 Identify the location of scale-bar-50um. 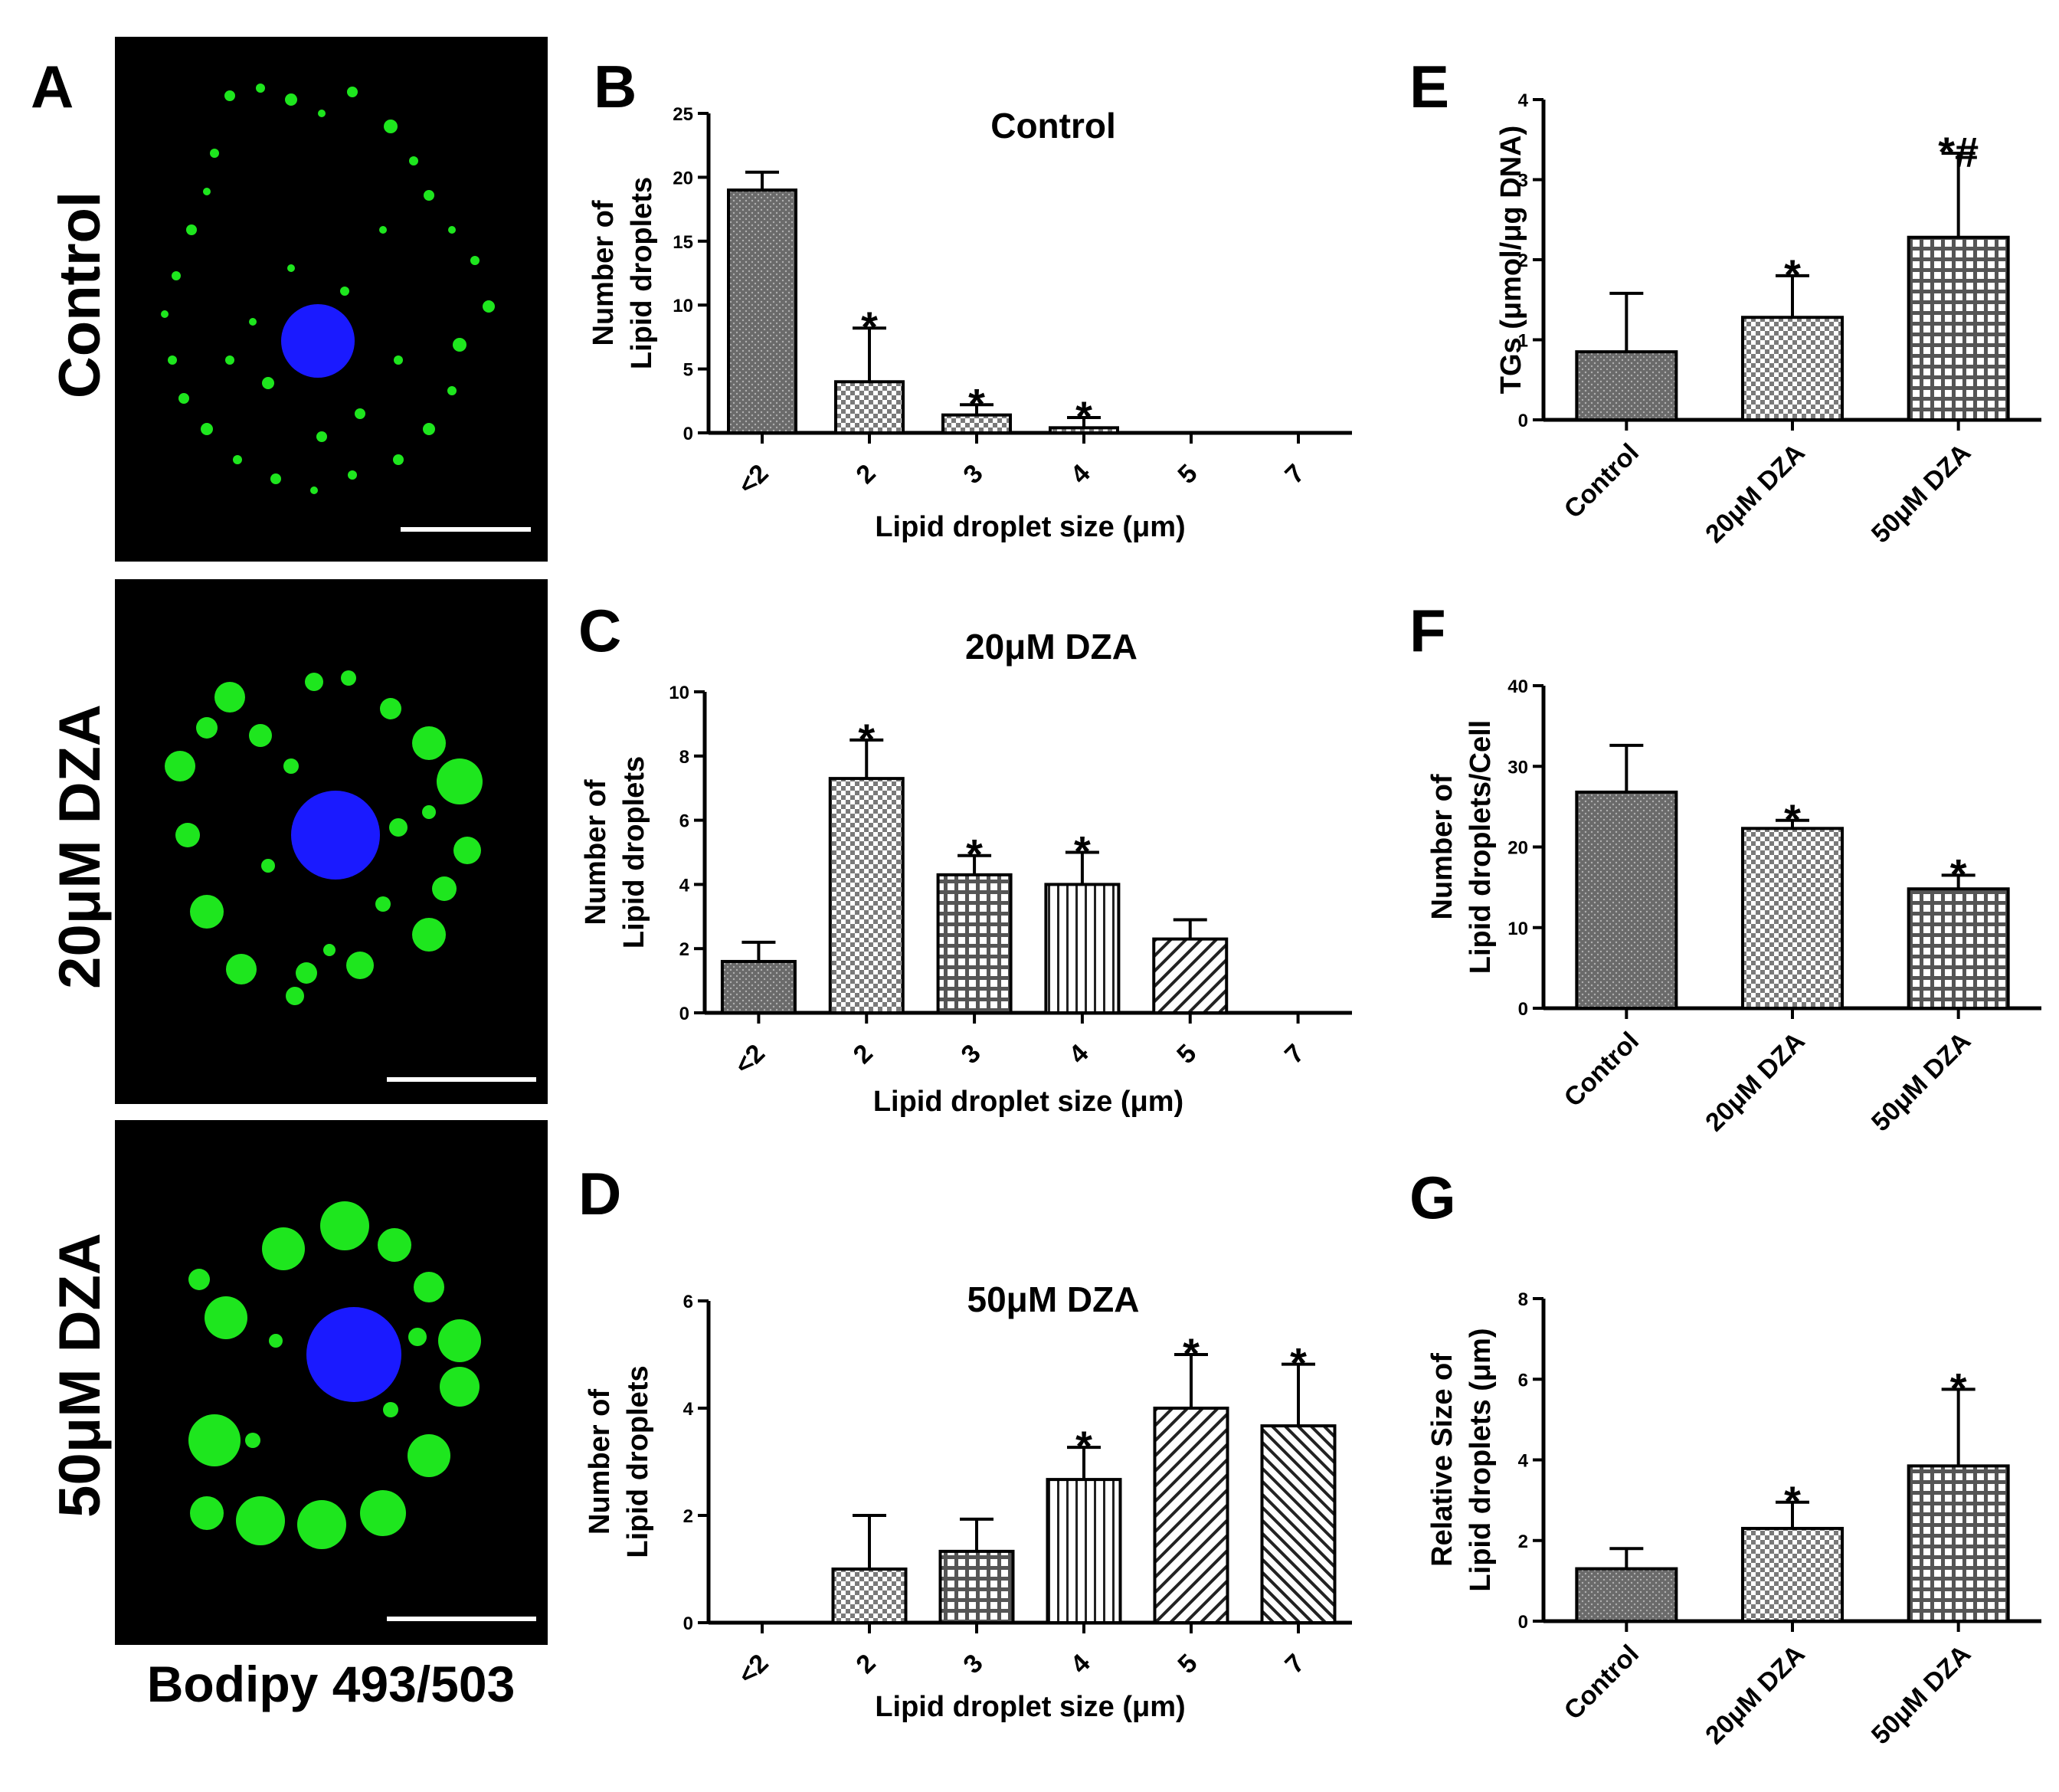
(461, 1619).